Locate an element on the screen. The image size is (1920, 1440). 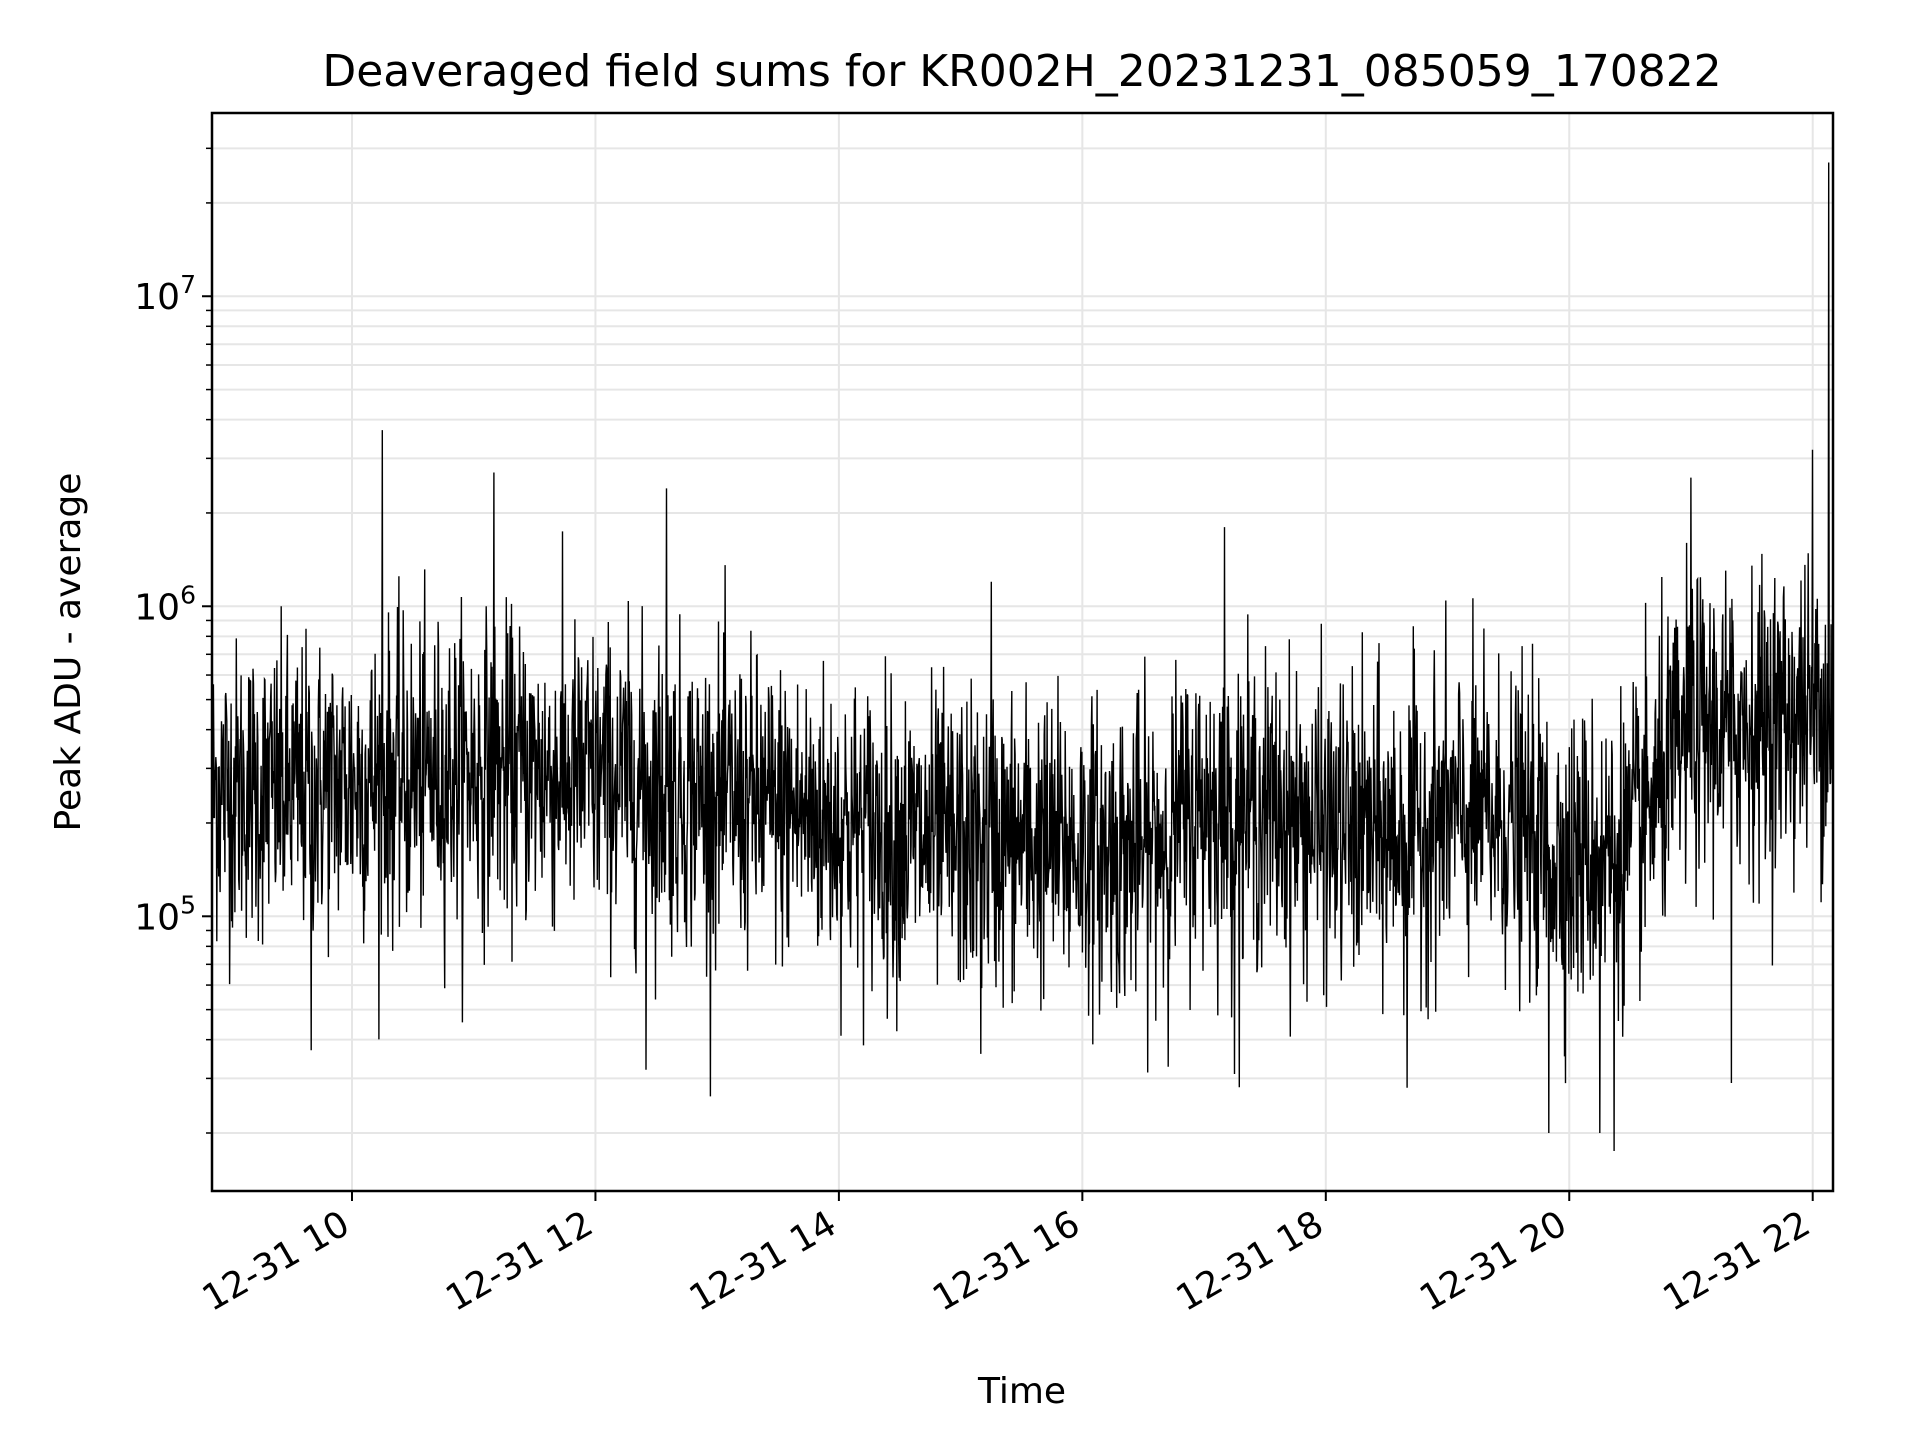
y-axis-ticks: 10⁵ 10⁶ 10⁷ is located at coordinates (173, 604).